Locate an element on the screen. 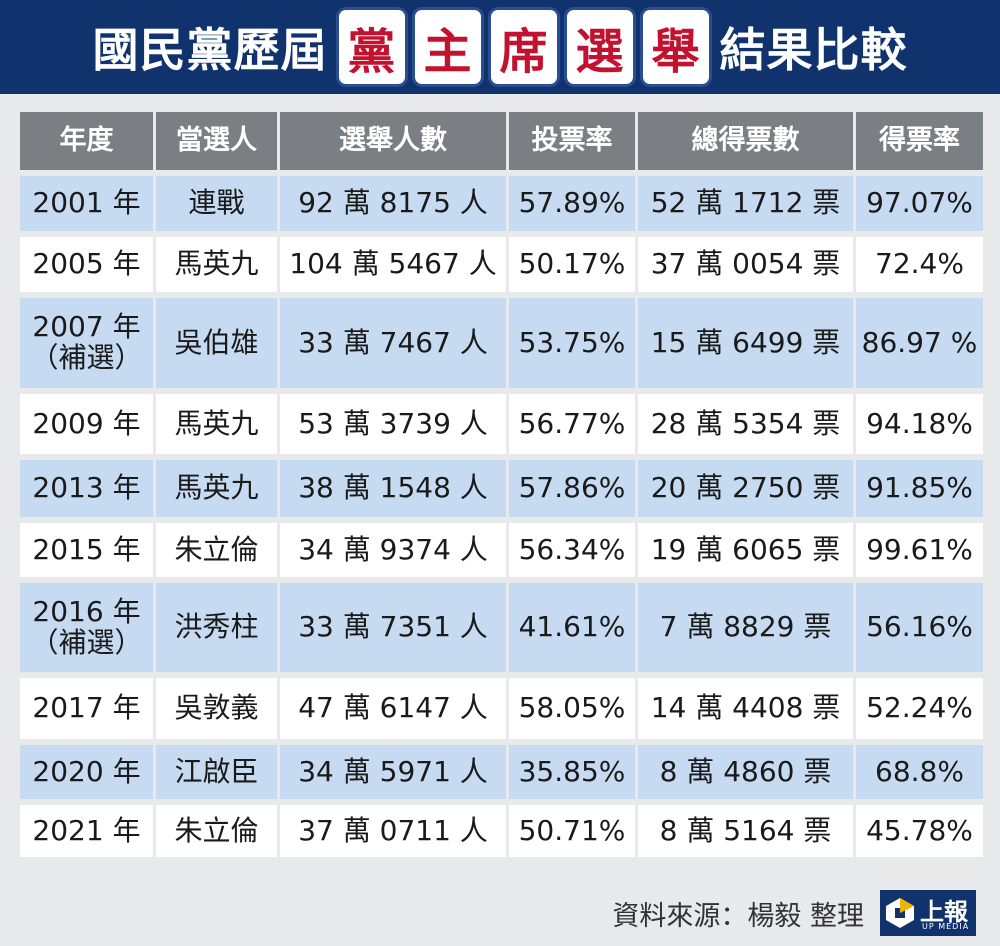 This screenshot has height=946, width=1000. table-cell: 8 萬 4860 票 is located at coordinates (745, 772).